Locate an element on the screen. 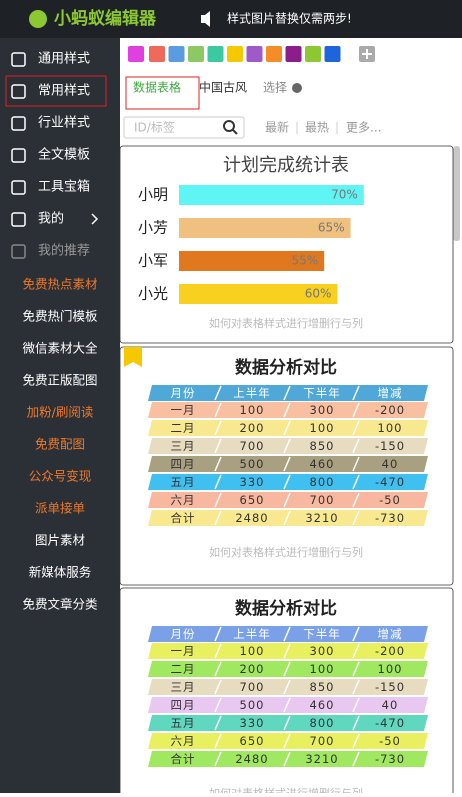 This screenshot has width=462, height=797. cell: -470 is located at coordinates (390, 482).